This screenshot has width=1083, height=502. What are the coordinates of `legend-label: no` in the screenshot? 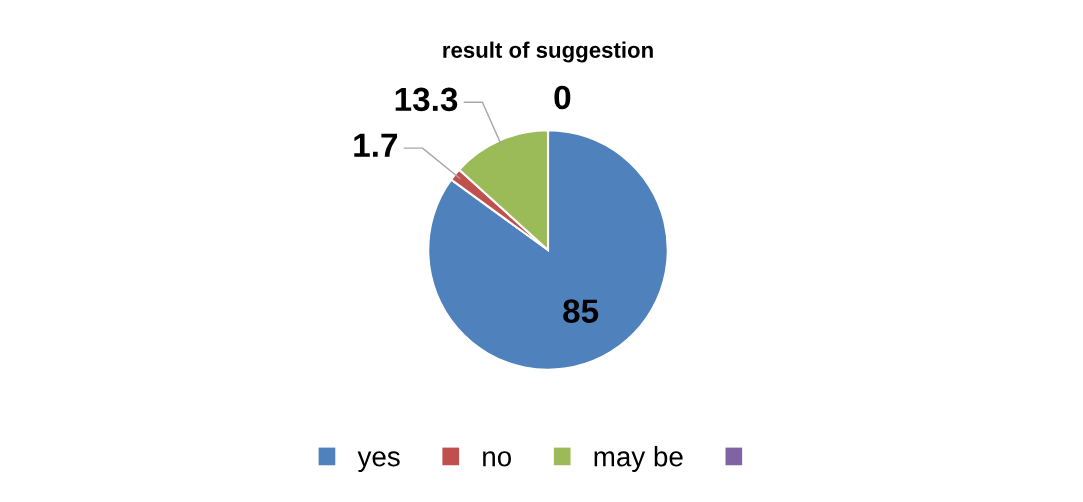 It's located at (497, 459).